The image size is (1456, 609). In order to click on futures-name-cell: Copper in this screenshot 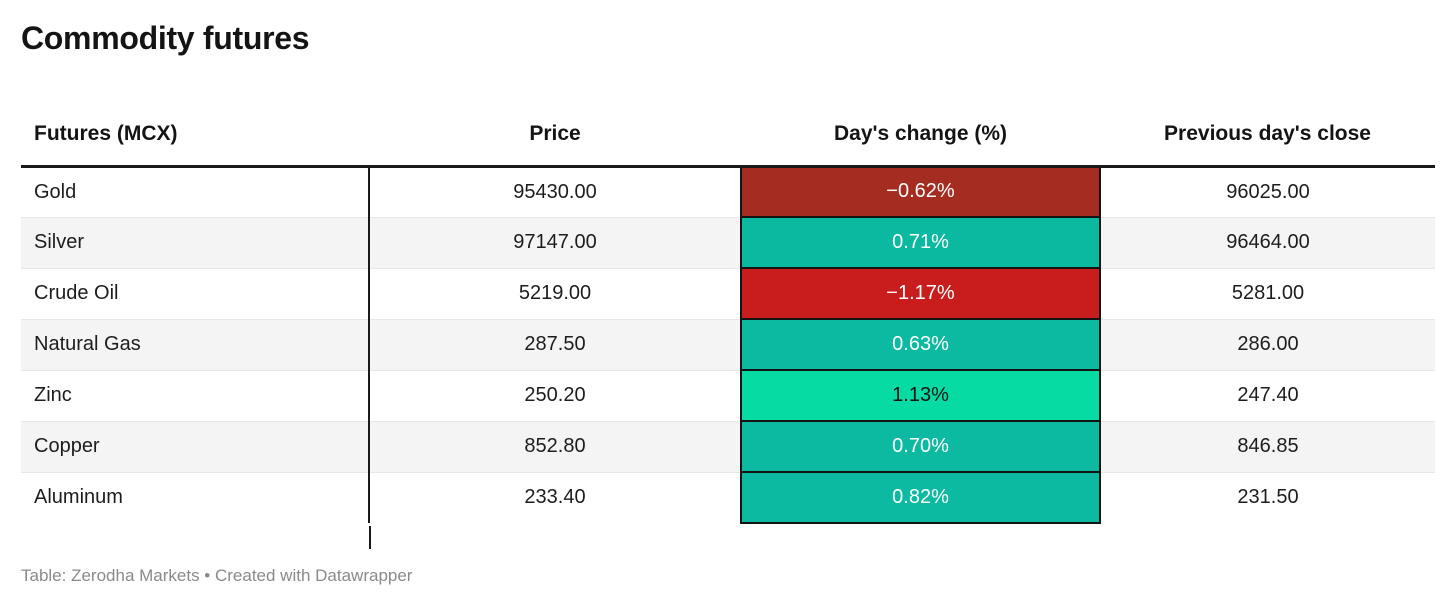, I will do `click(195, 446)`.